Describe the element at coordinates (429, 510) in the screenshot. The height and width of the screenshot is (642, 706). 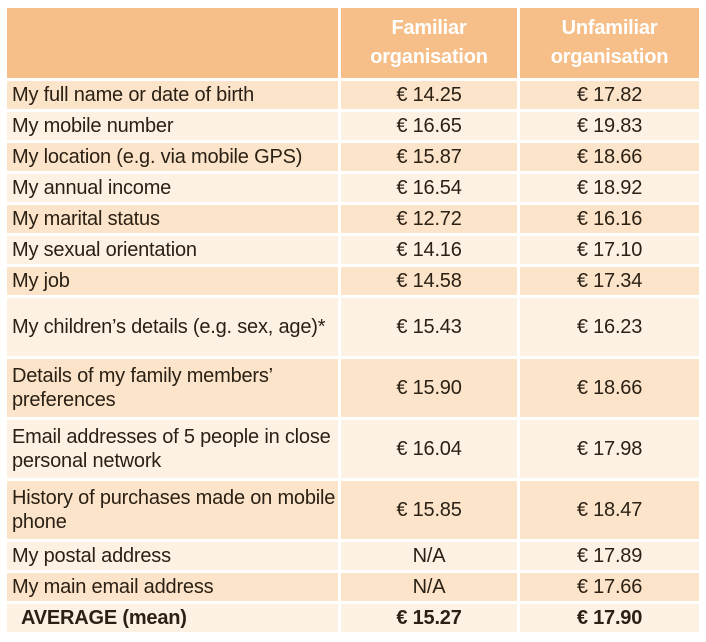
I see `familiar-value: € 15.85` at that location.